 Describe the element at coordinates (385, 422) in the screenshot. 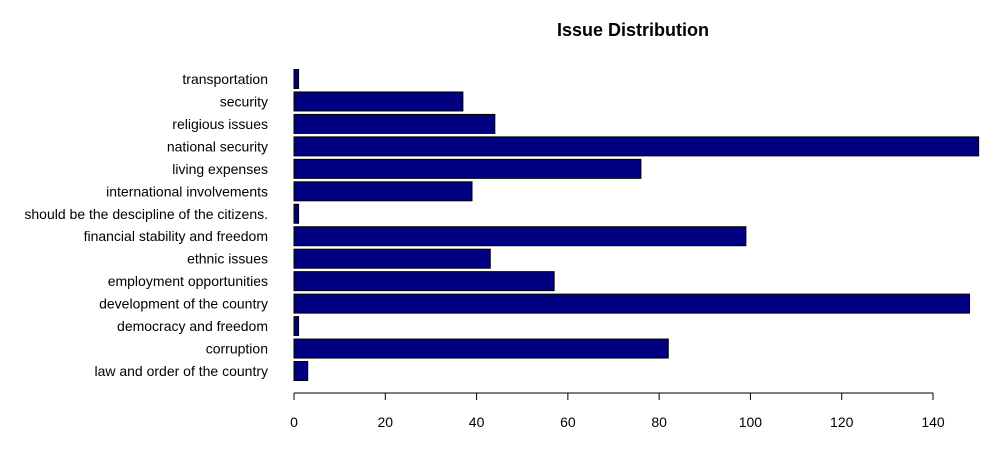

I see `x-tick-label: 20` at that location.